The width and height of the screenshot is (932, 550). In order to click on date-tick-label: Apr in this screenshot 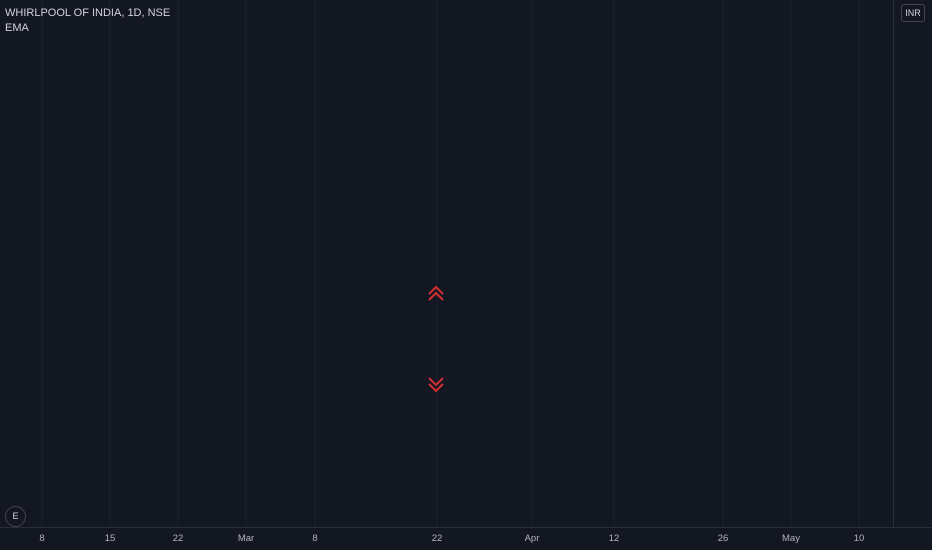, I will do `click(532, 538)`.